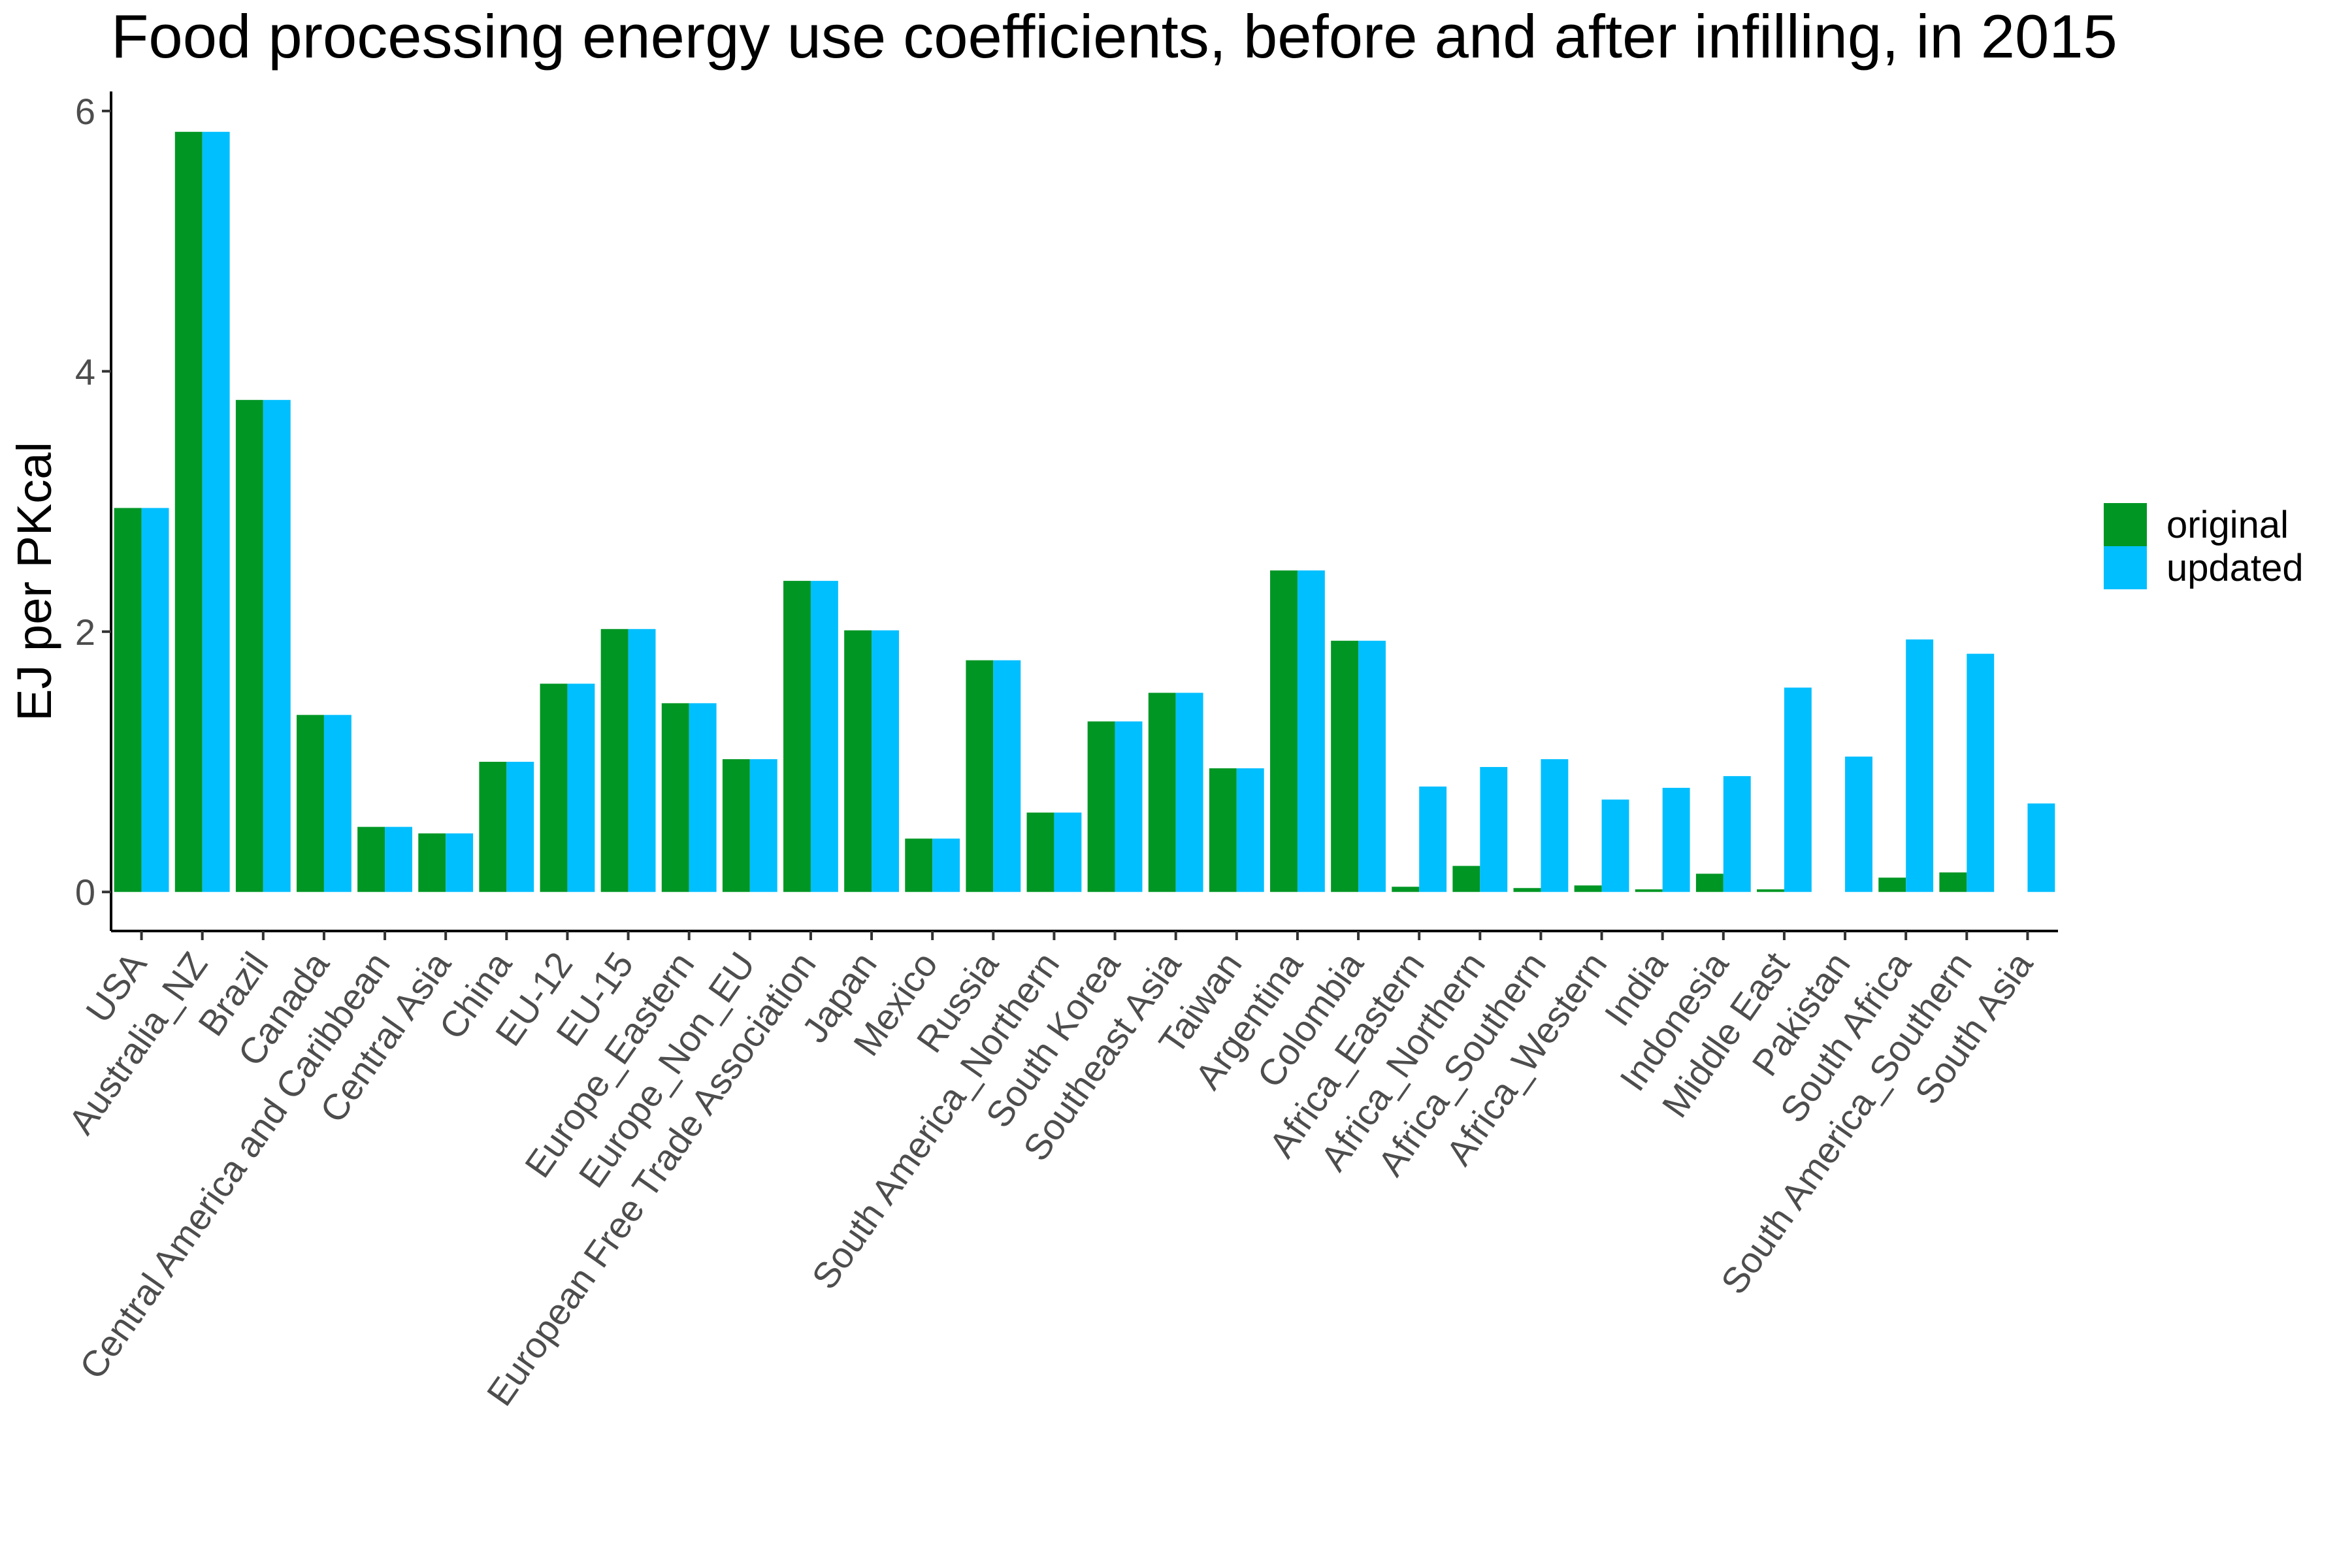 This screenshot has width=2352, height=1568. Describe the element at coordinates (85, 111) in the screenshot. I see `y-tick-label: 6` at that location.